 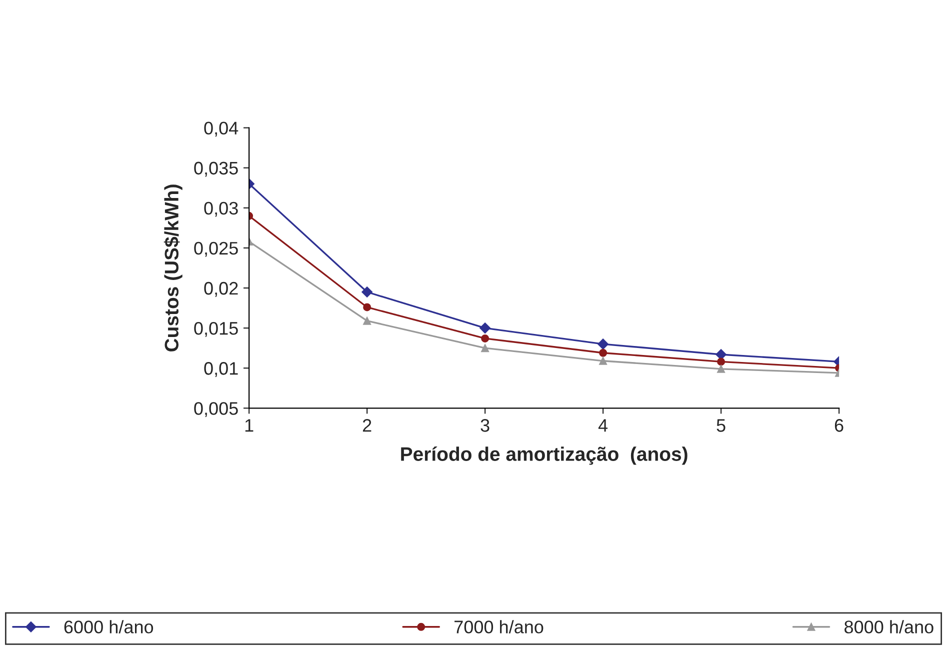 What do you see at coordinates (109, 627) in the screenshot?
I see `legend-label: 6000 h/ano` at bounding box center [109, 627].